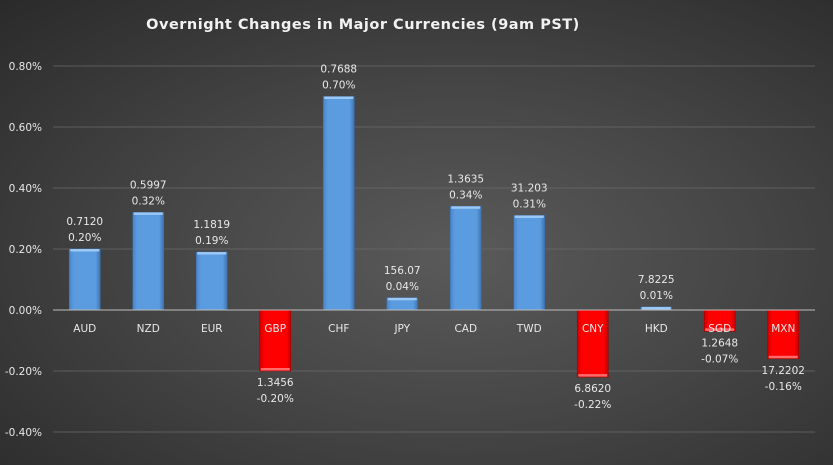  What do you see at coordinates (148, 201) in the screenshot?
I see `data-label: 0.32%` at bounding box center [148, 201].